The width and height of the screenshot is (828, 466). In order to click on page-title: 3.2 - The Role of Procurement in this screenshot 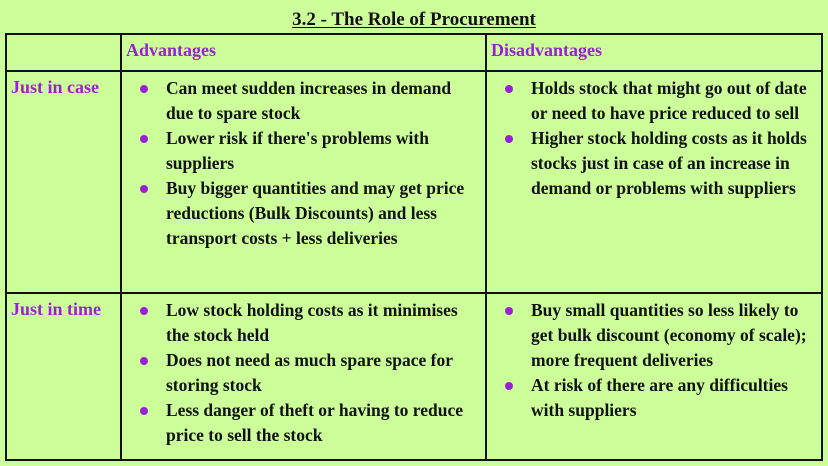, I will do `click(414, 19)`.